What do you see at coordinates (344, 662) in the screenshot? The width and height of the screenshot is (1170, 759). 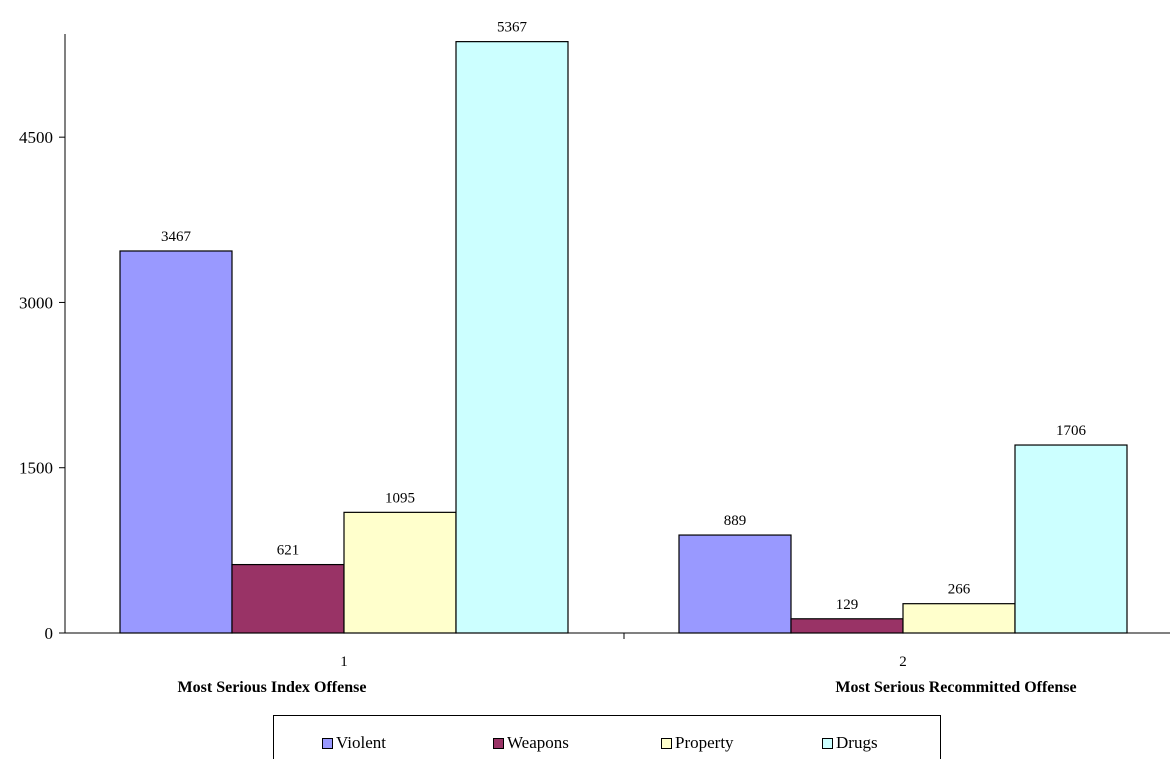 I see `x-tick-label: 1` at bounding box center [344, 662].